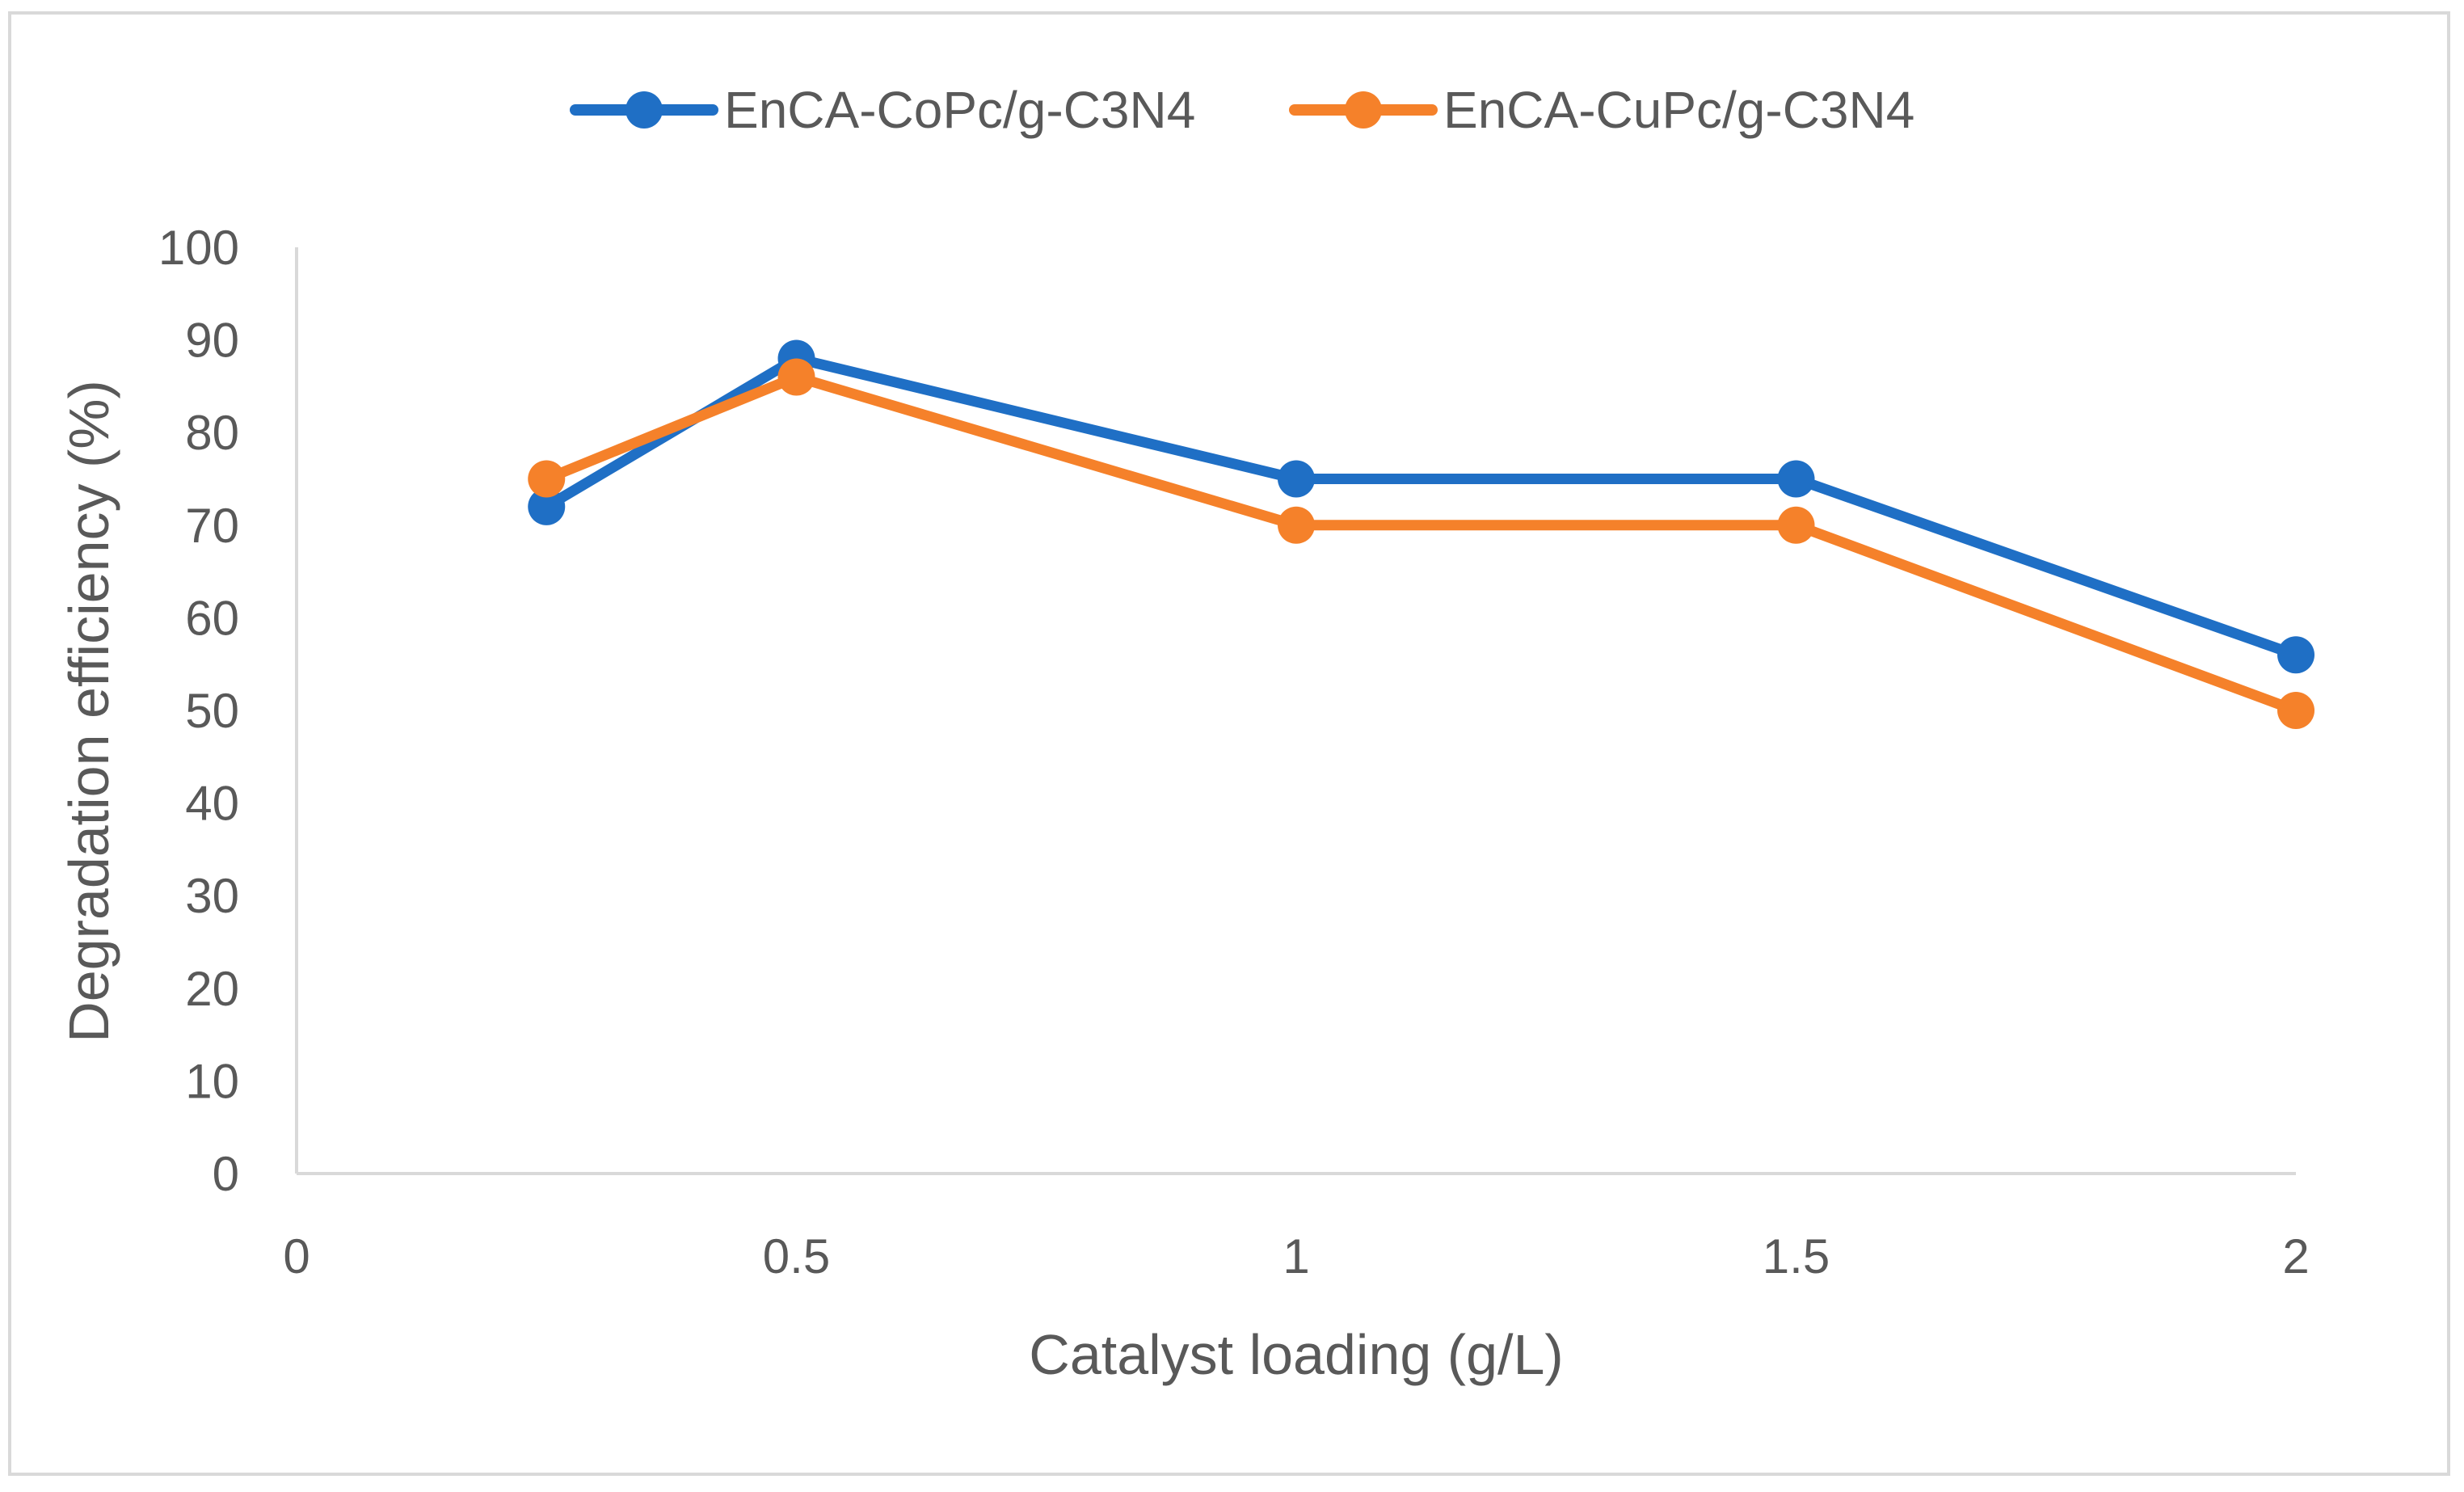 The width and height of the screenshot is (2464, 1492). What do you see at coordinates (212, 896) in the screenshot?
I see `y-tick-label: 30` at bounding box center [212, 896].